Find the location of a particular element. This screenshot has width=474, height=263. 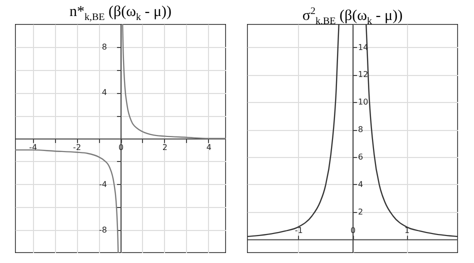

y-tick-label: -8 is located at coordinates (103, 230).